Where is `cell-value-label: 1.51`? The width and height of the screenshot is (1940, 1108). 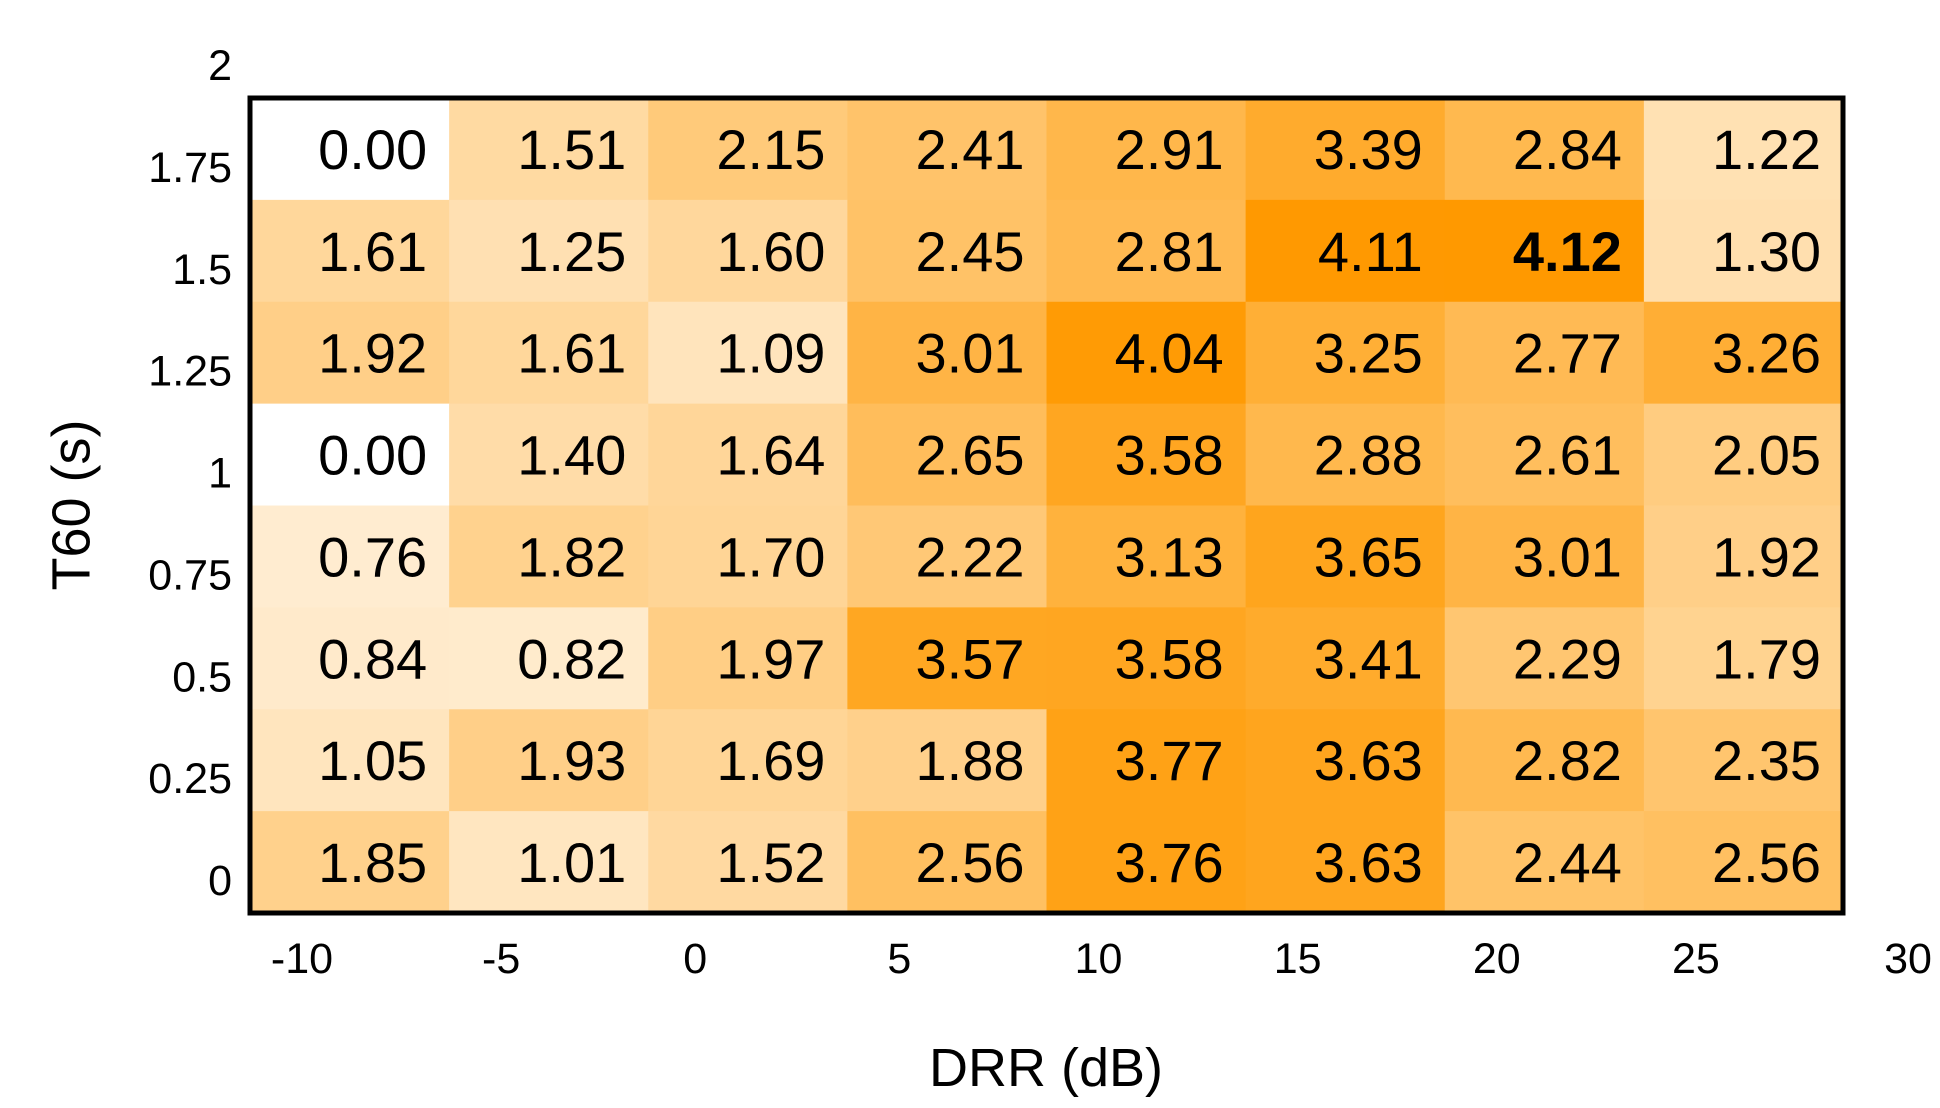
cell-value-label: 1.51 is located at coordinates (571, 149).